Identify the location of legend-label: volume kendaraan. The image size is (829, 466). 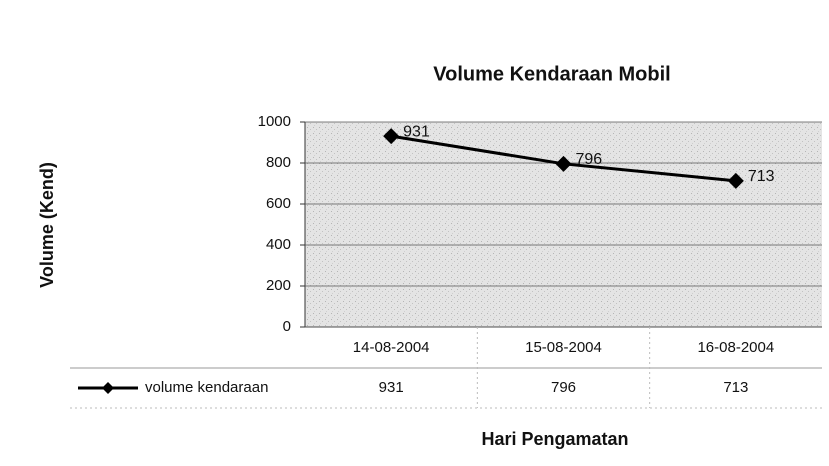
(206, 387).